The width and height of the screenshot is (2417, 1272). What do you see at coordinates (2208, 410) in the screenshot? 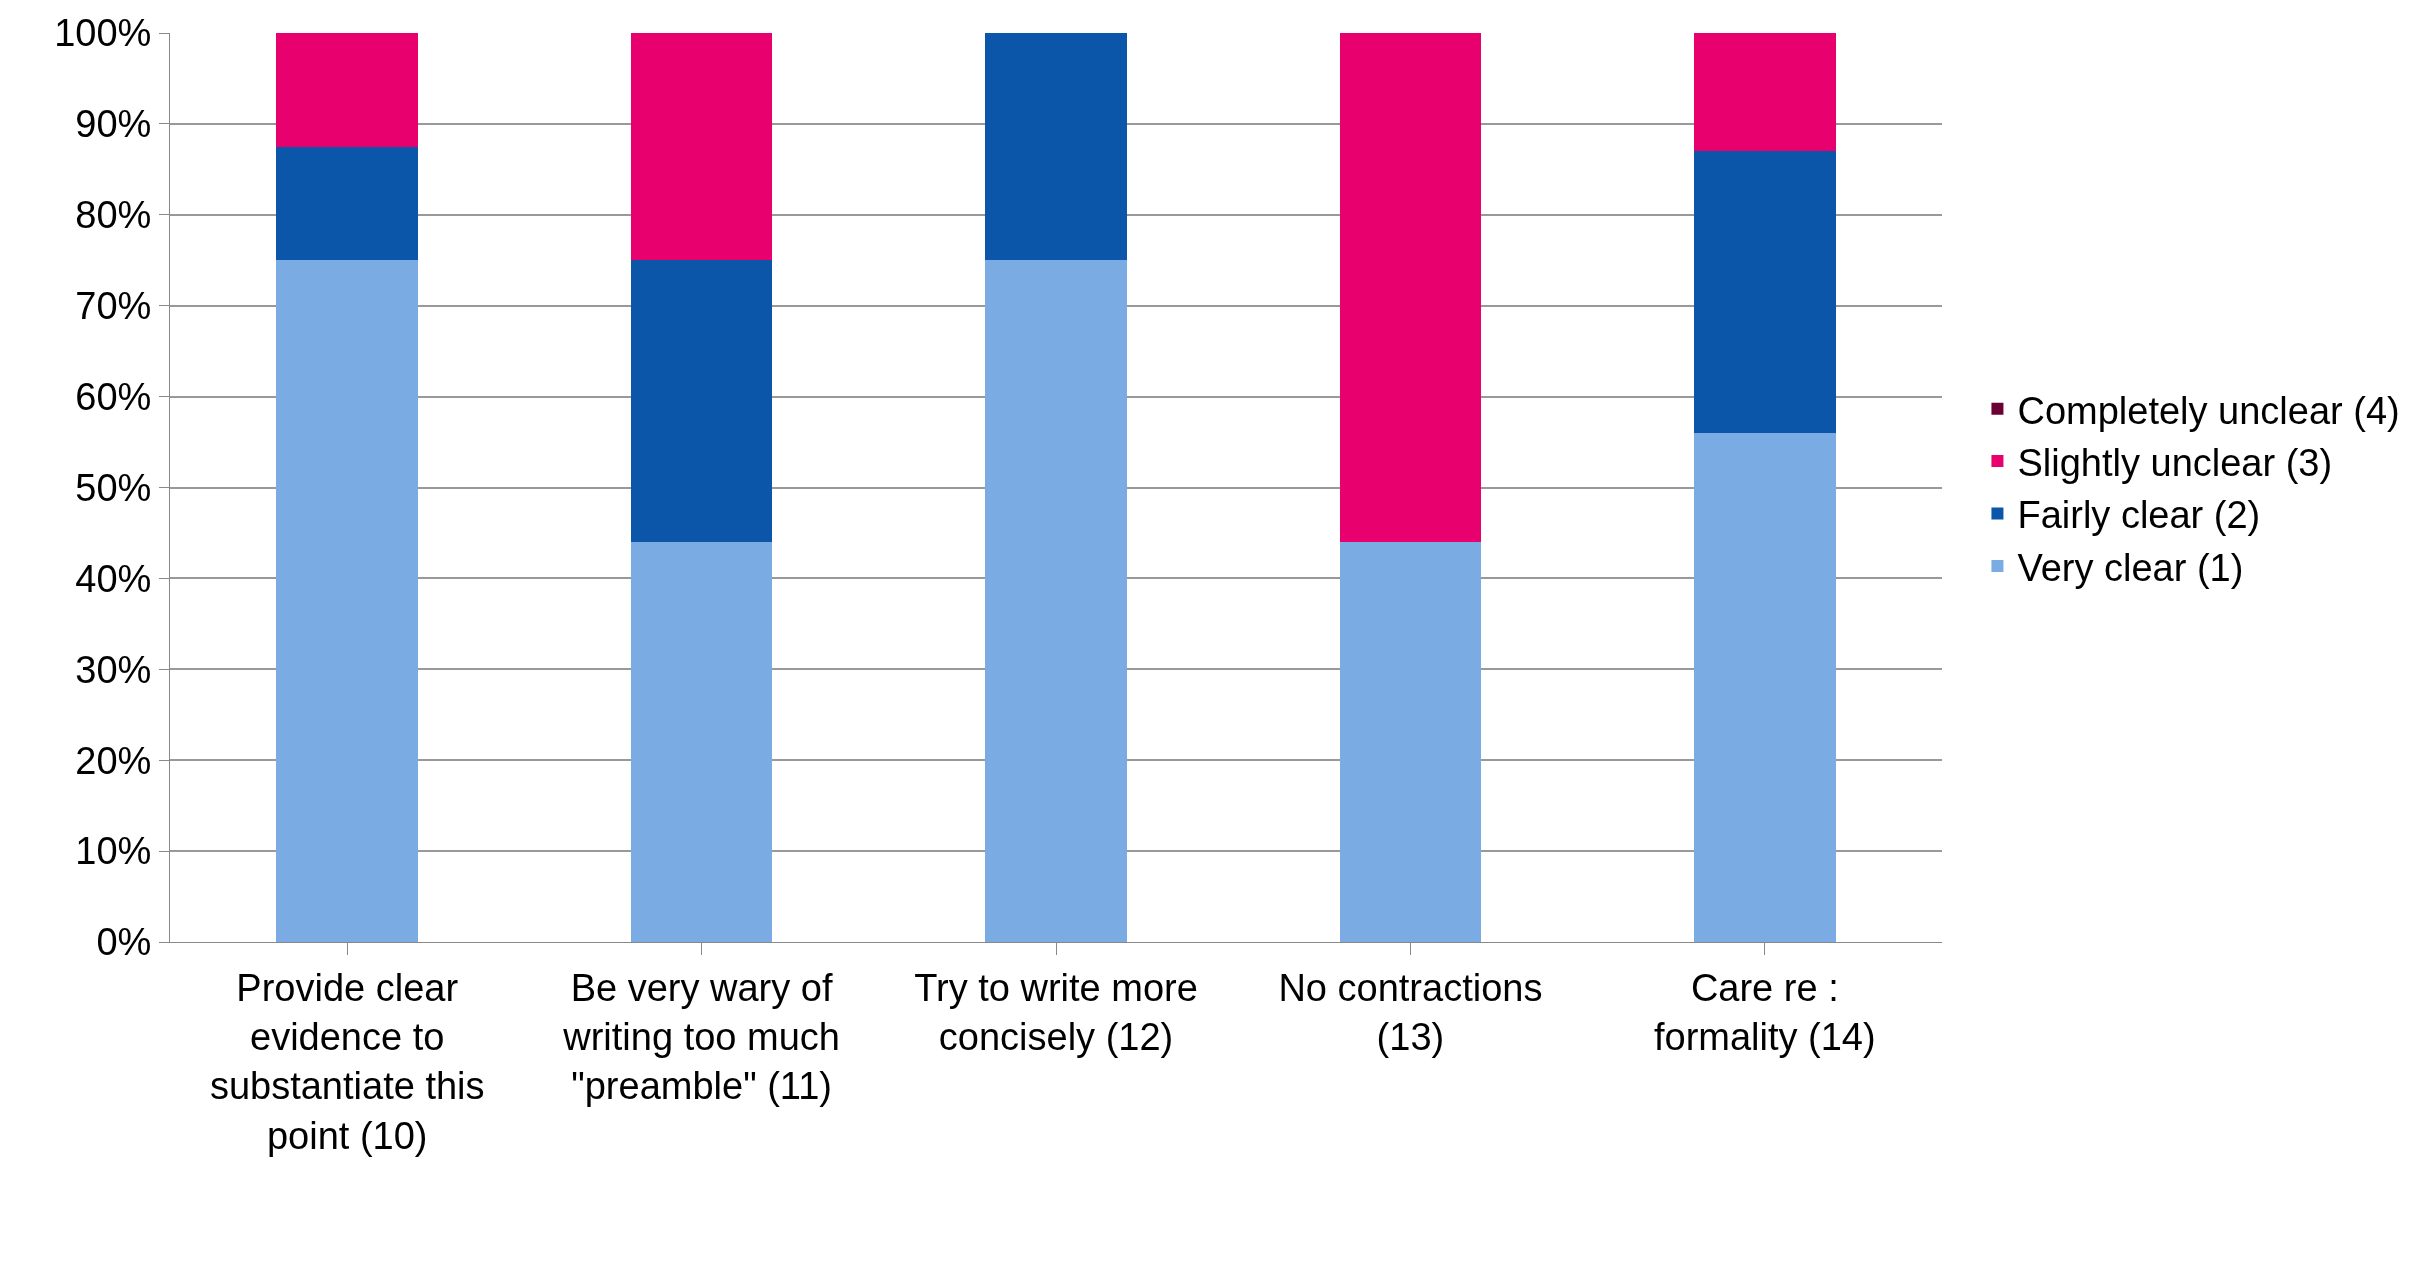
I see `legend-label: Completely unclear (4)` at bounding box center [2208, 410].